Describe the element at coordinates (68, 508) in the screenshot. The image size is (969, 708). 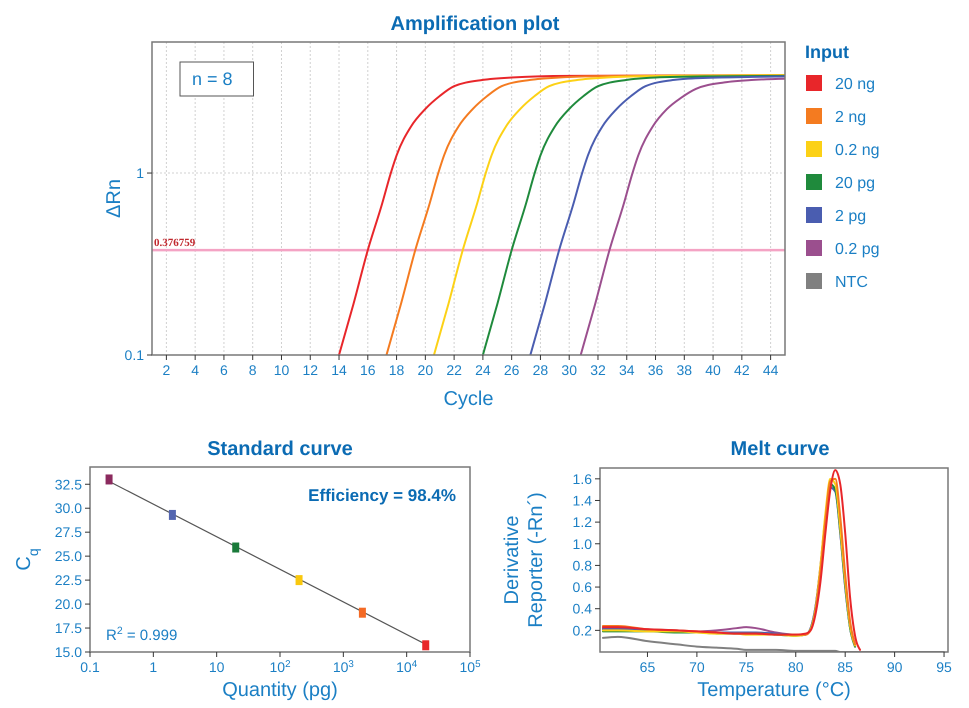
I see `y-tick-label: 30.0` at that location.